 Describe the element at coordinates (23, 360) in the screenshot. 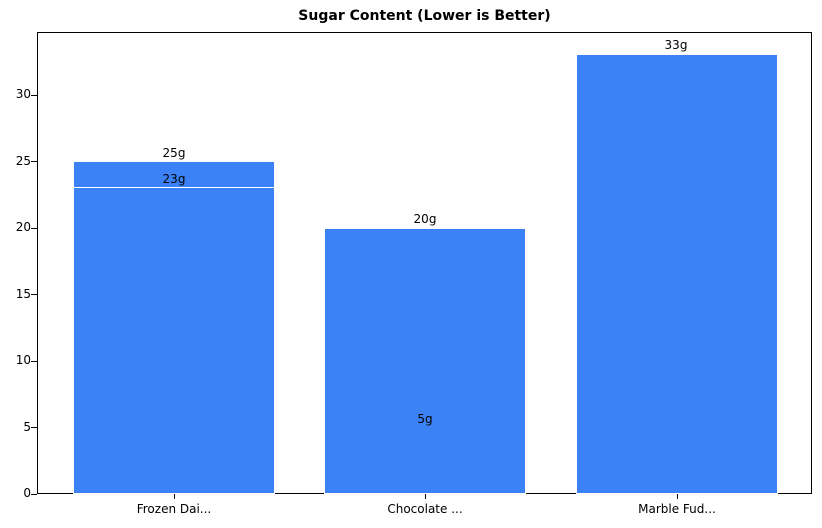

I see `y-tick-label: 10` at that location.